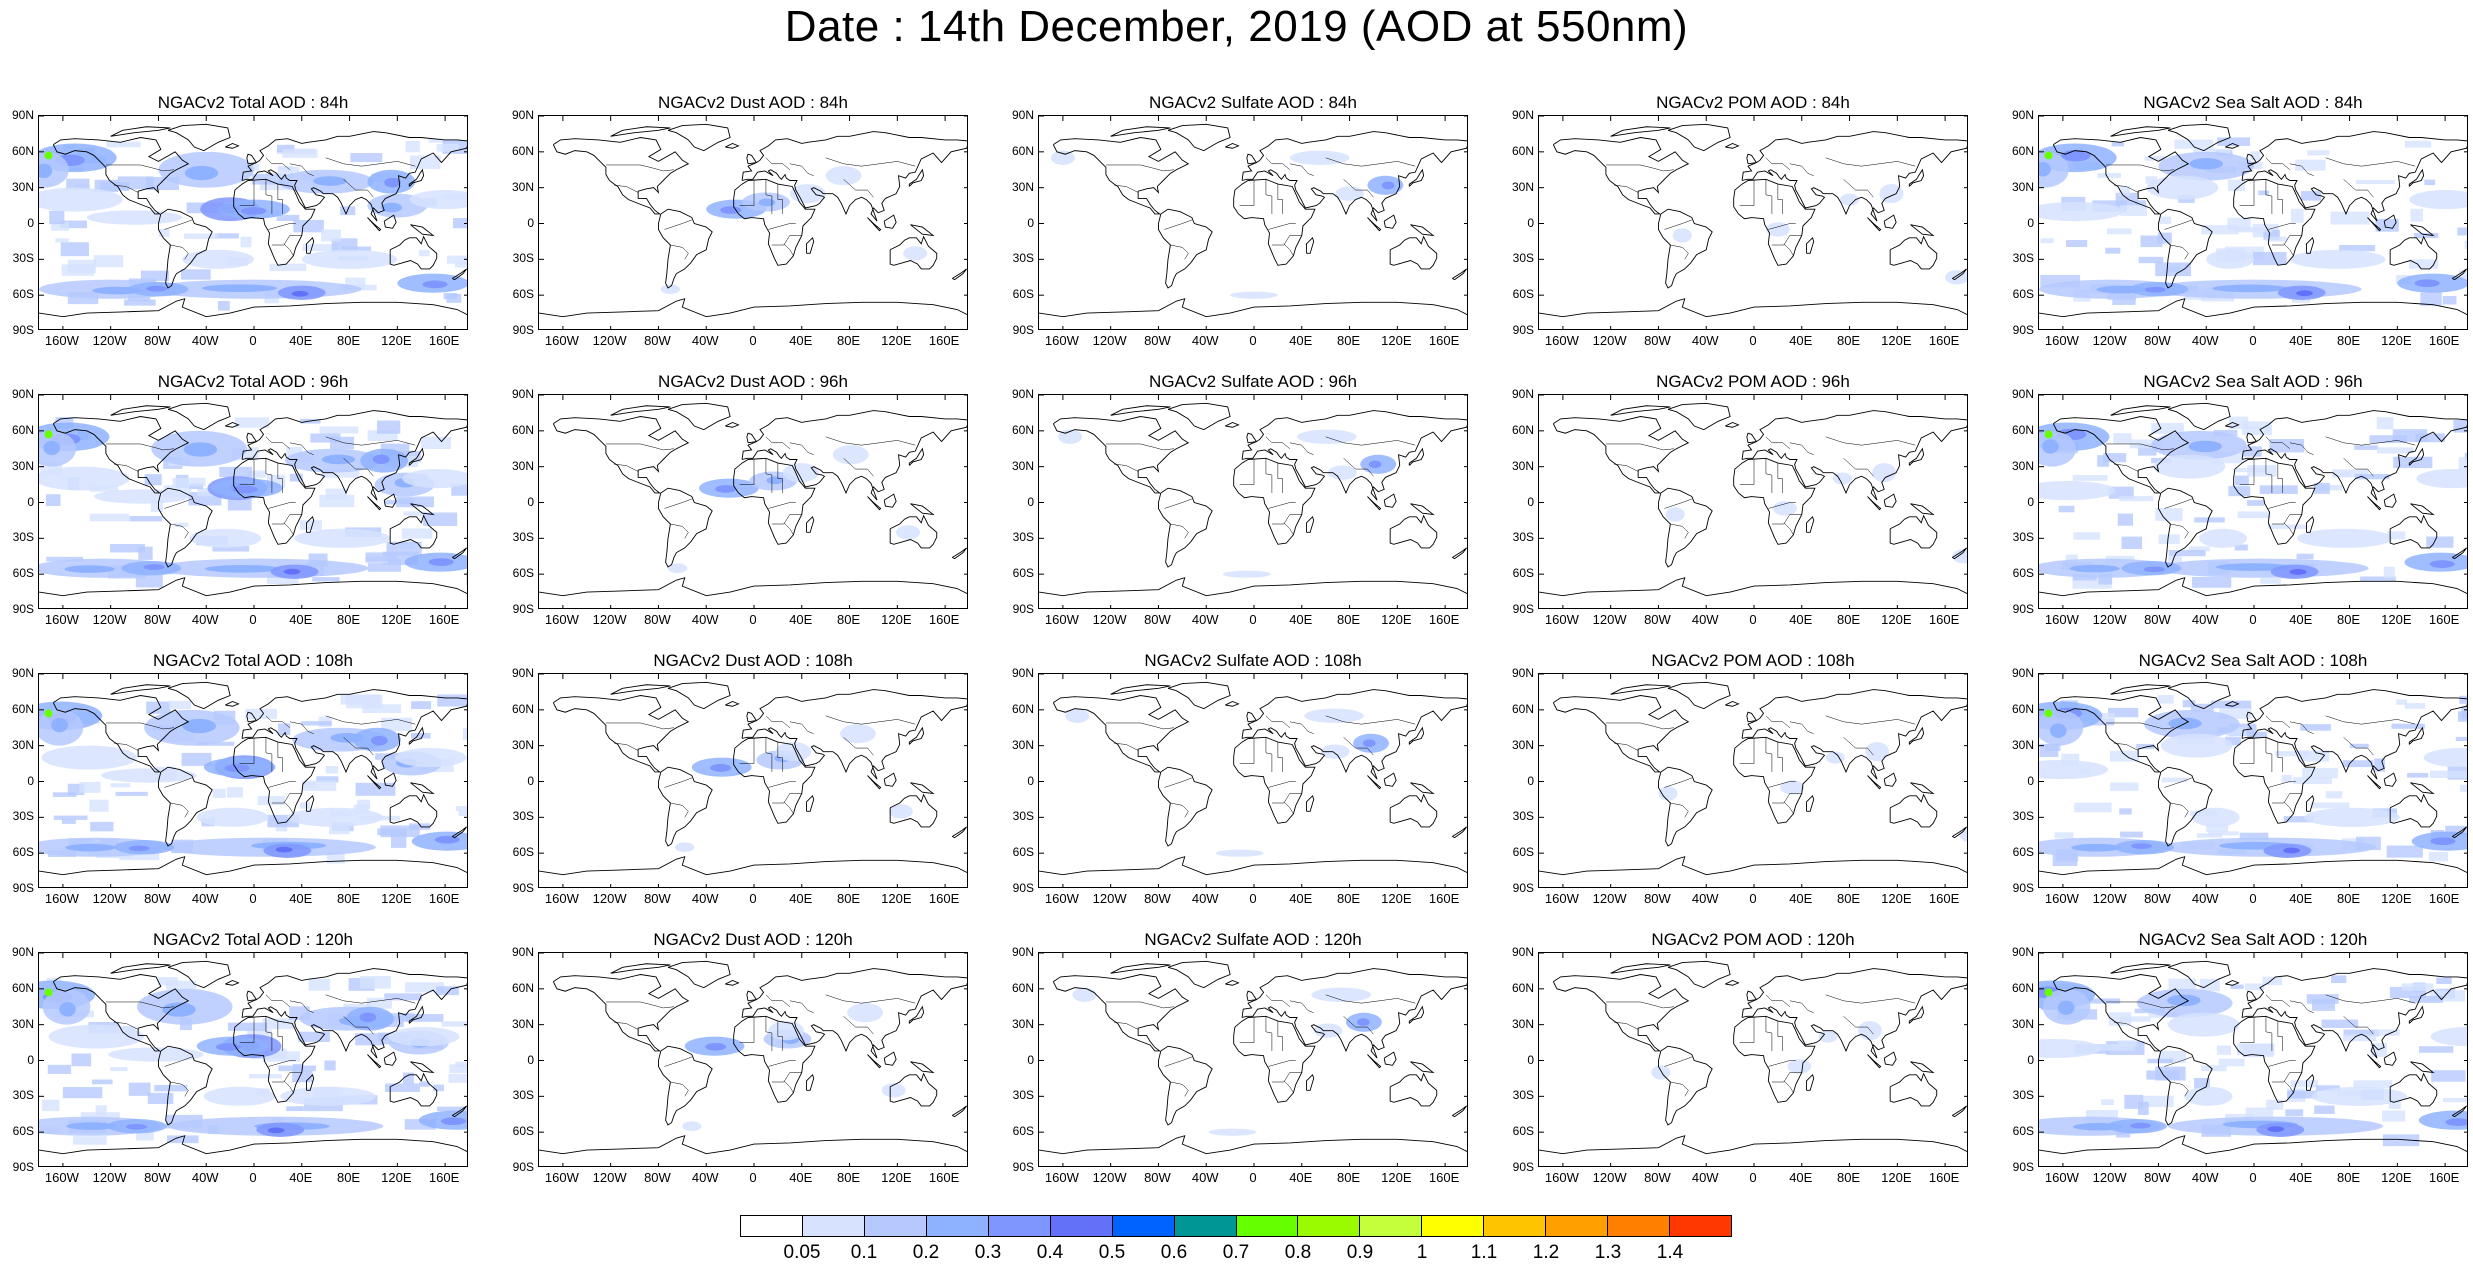 The width and height of the screenshot is (2473, 1264). I want to click on lon-tick-label: 0, so click(753, 1177).